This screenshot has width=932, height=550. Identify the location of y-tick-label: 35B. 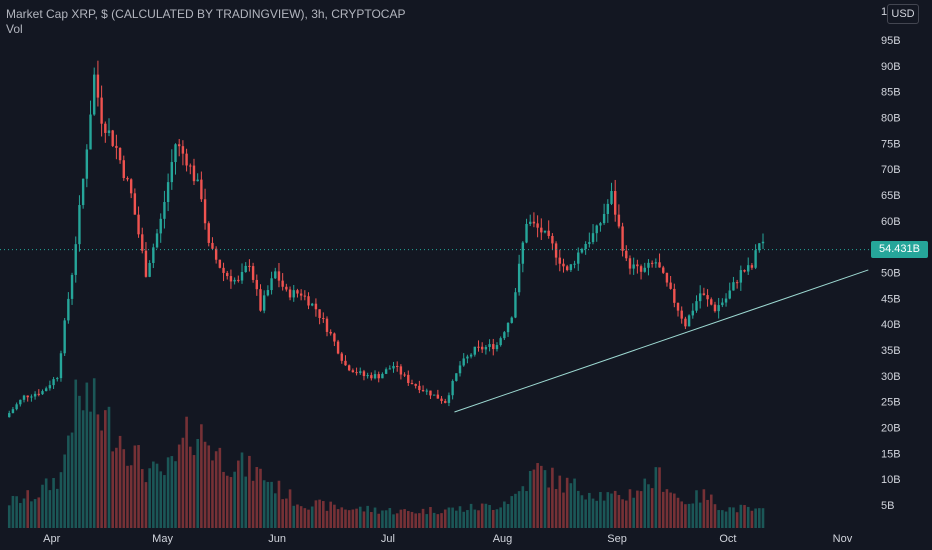
(891, 351).